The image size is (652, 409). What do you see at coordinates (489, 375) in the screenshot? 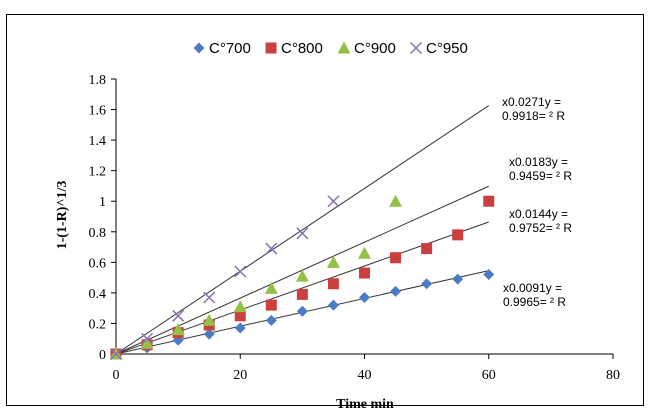
I see `x-tick-label: 60` at bounding box center [489, 375].